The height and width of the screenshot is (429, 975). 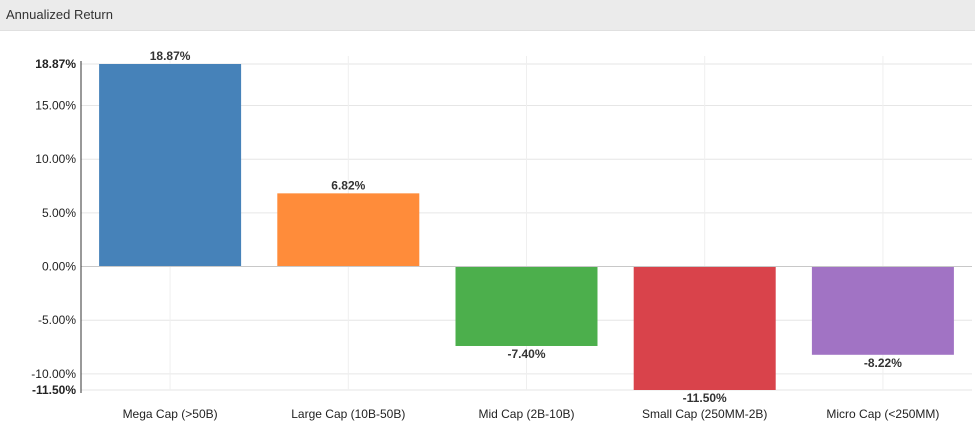 I want to click on y-tick-label: 5.00%, so click(x=59, y=213).